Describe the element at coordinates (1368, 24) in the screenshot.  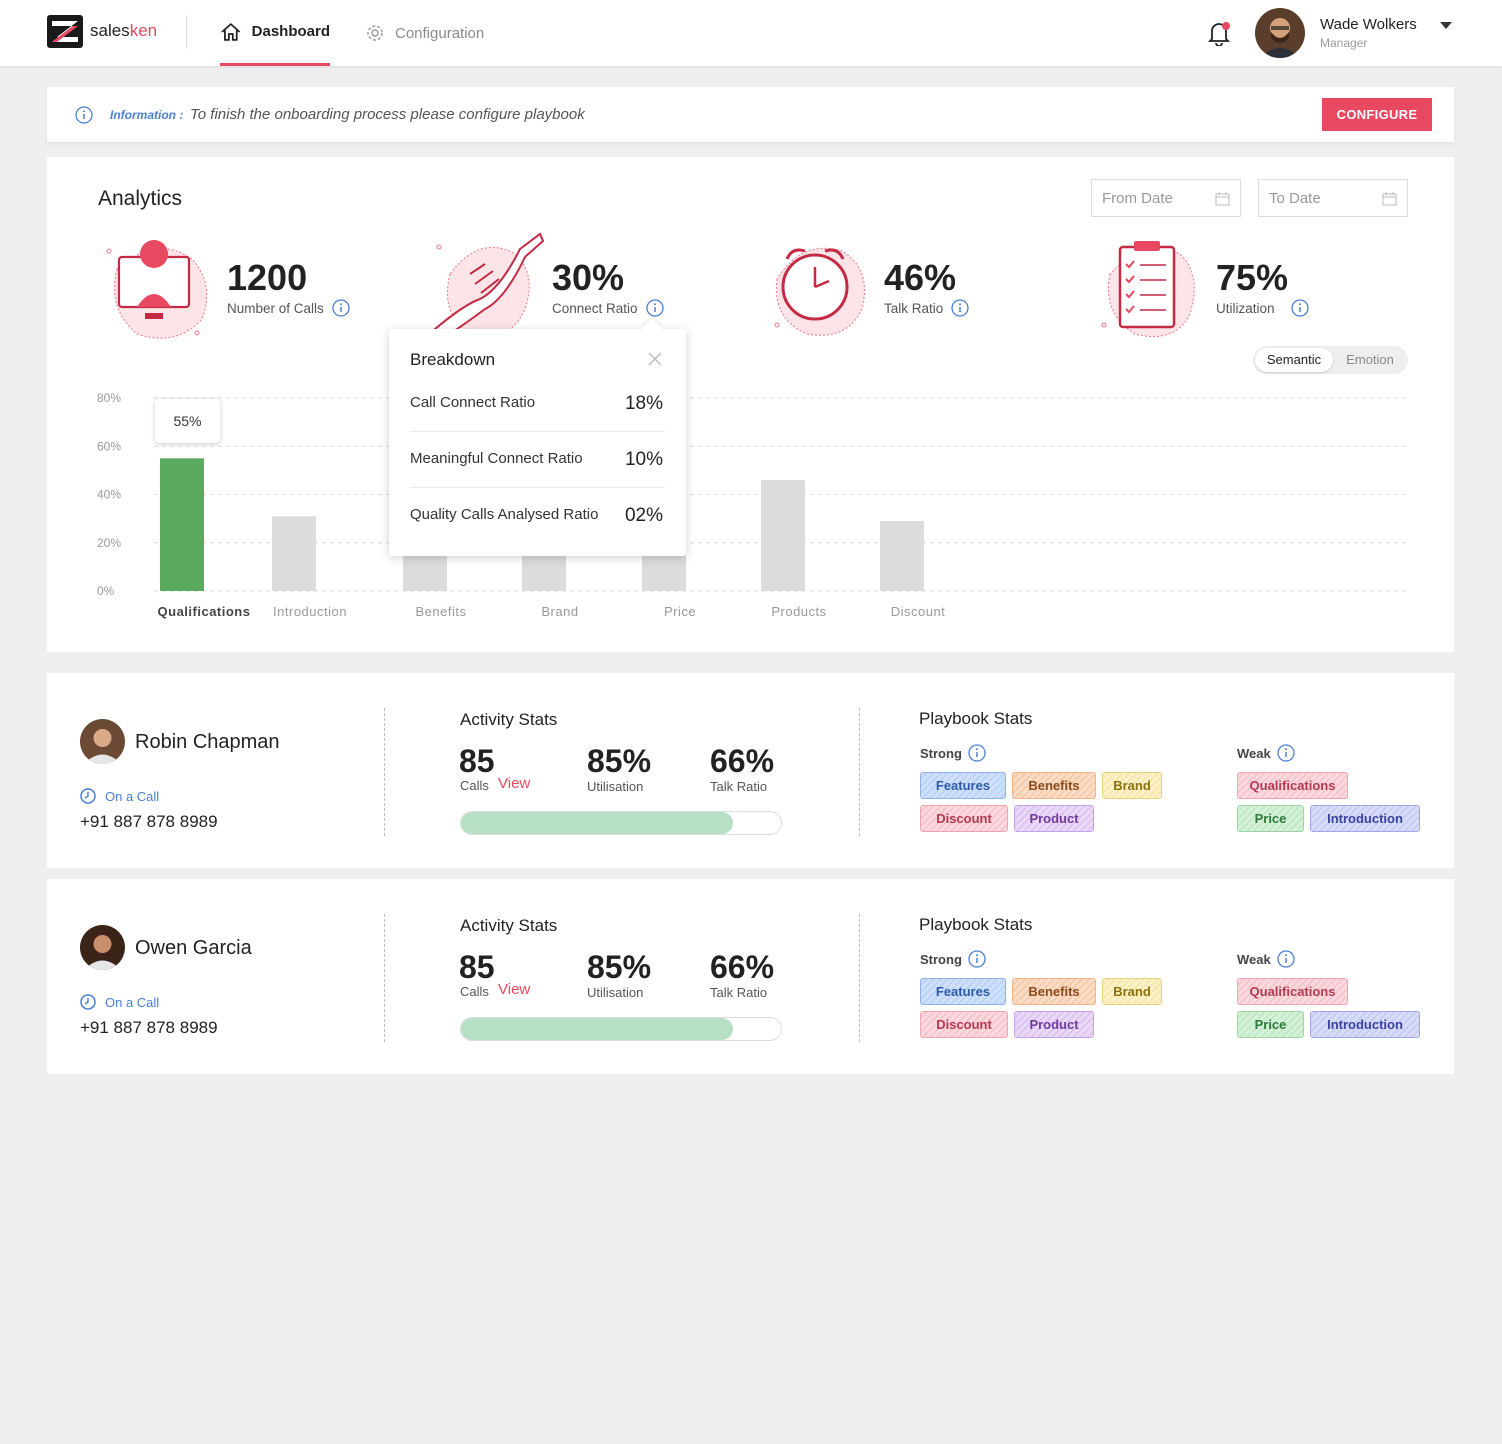
I see `user-name: Wade Wolkers` at that location.